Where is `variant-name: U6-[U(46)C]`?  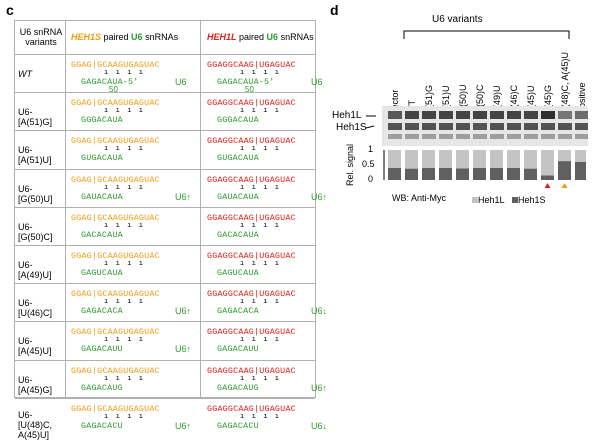
variant-name: U6-[U(46)C] is located at coordinates (35, 308).